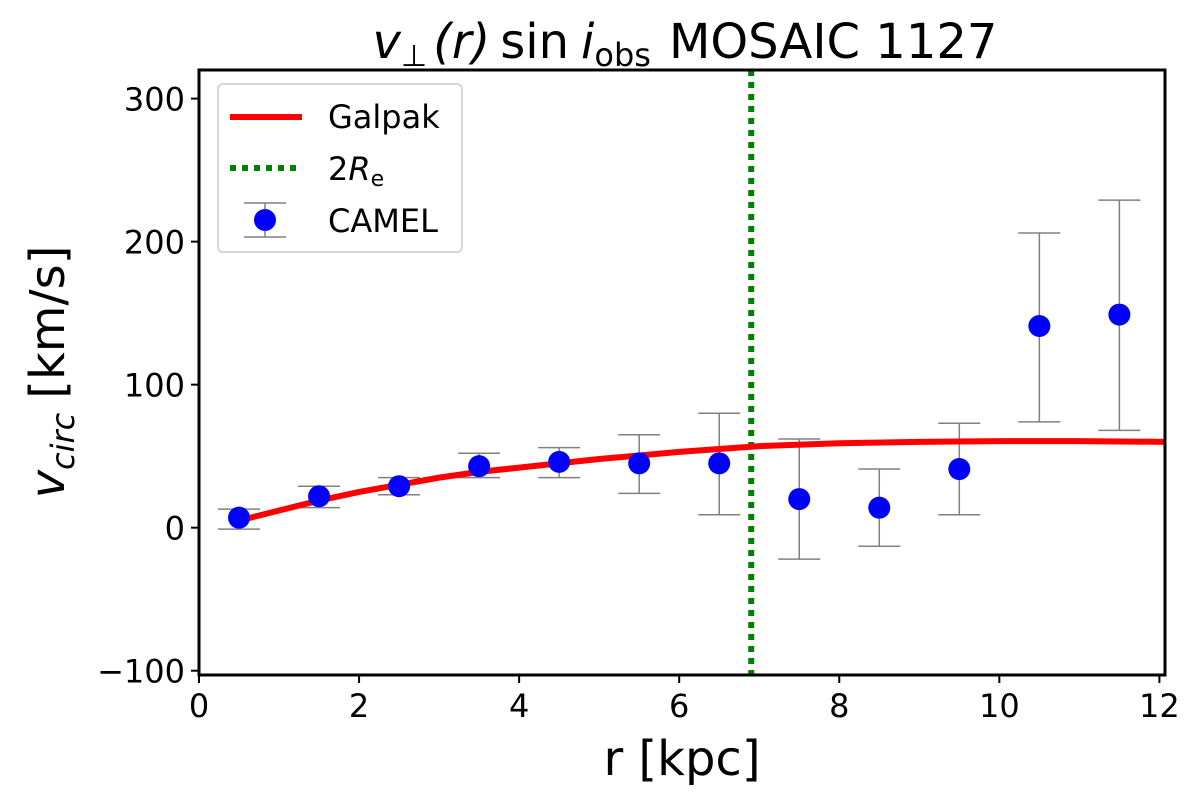  I want to click on x-tick-label: 12, so click(1159, 706).